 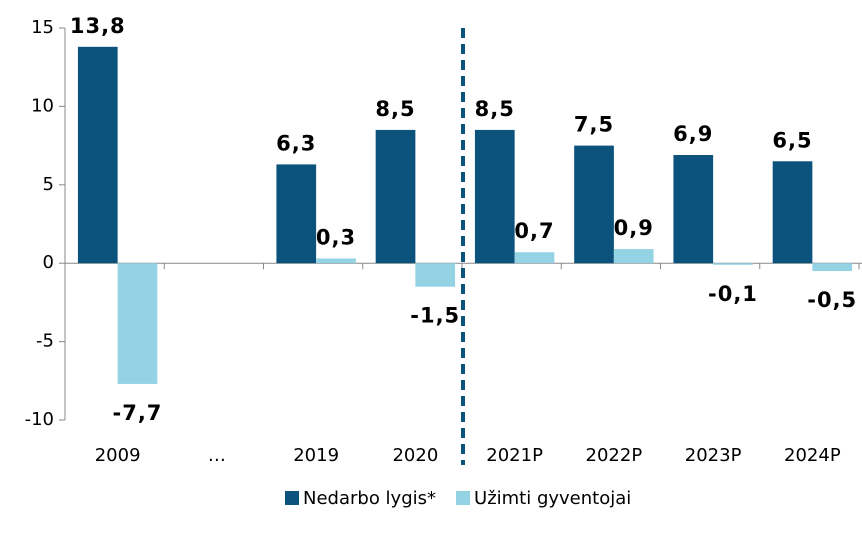 I want to click on x-tick-label: 2021P, so click(x=514, y=455).